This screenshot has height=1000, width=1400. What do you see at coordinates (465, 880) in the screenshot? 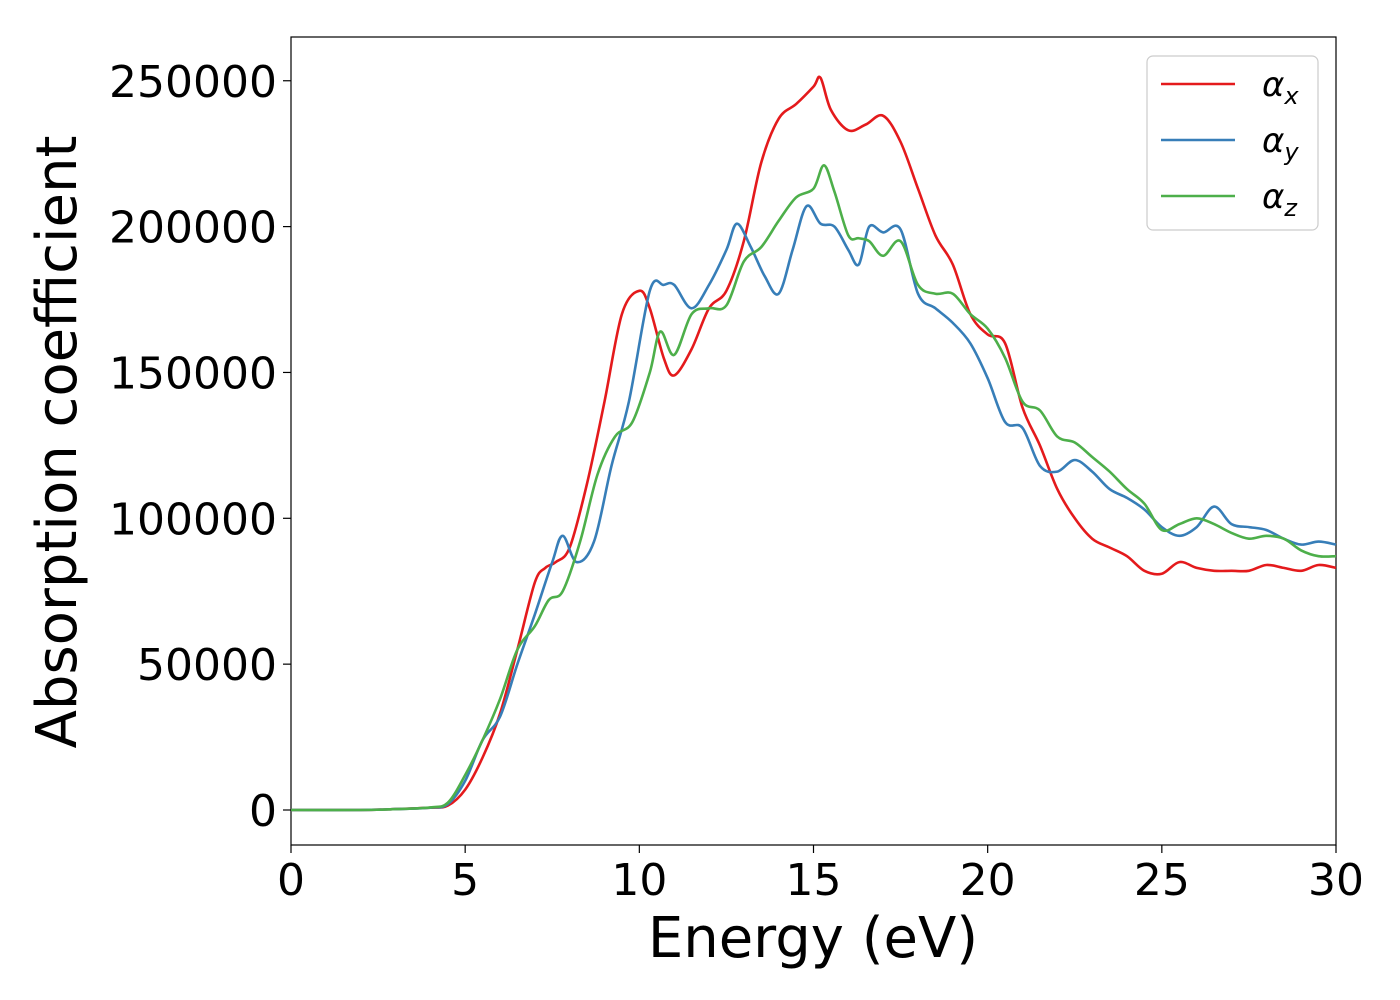
I see `x-tick-label: 5` at bounding box center [465, 880].